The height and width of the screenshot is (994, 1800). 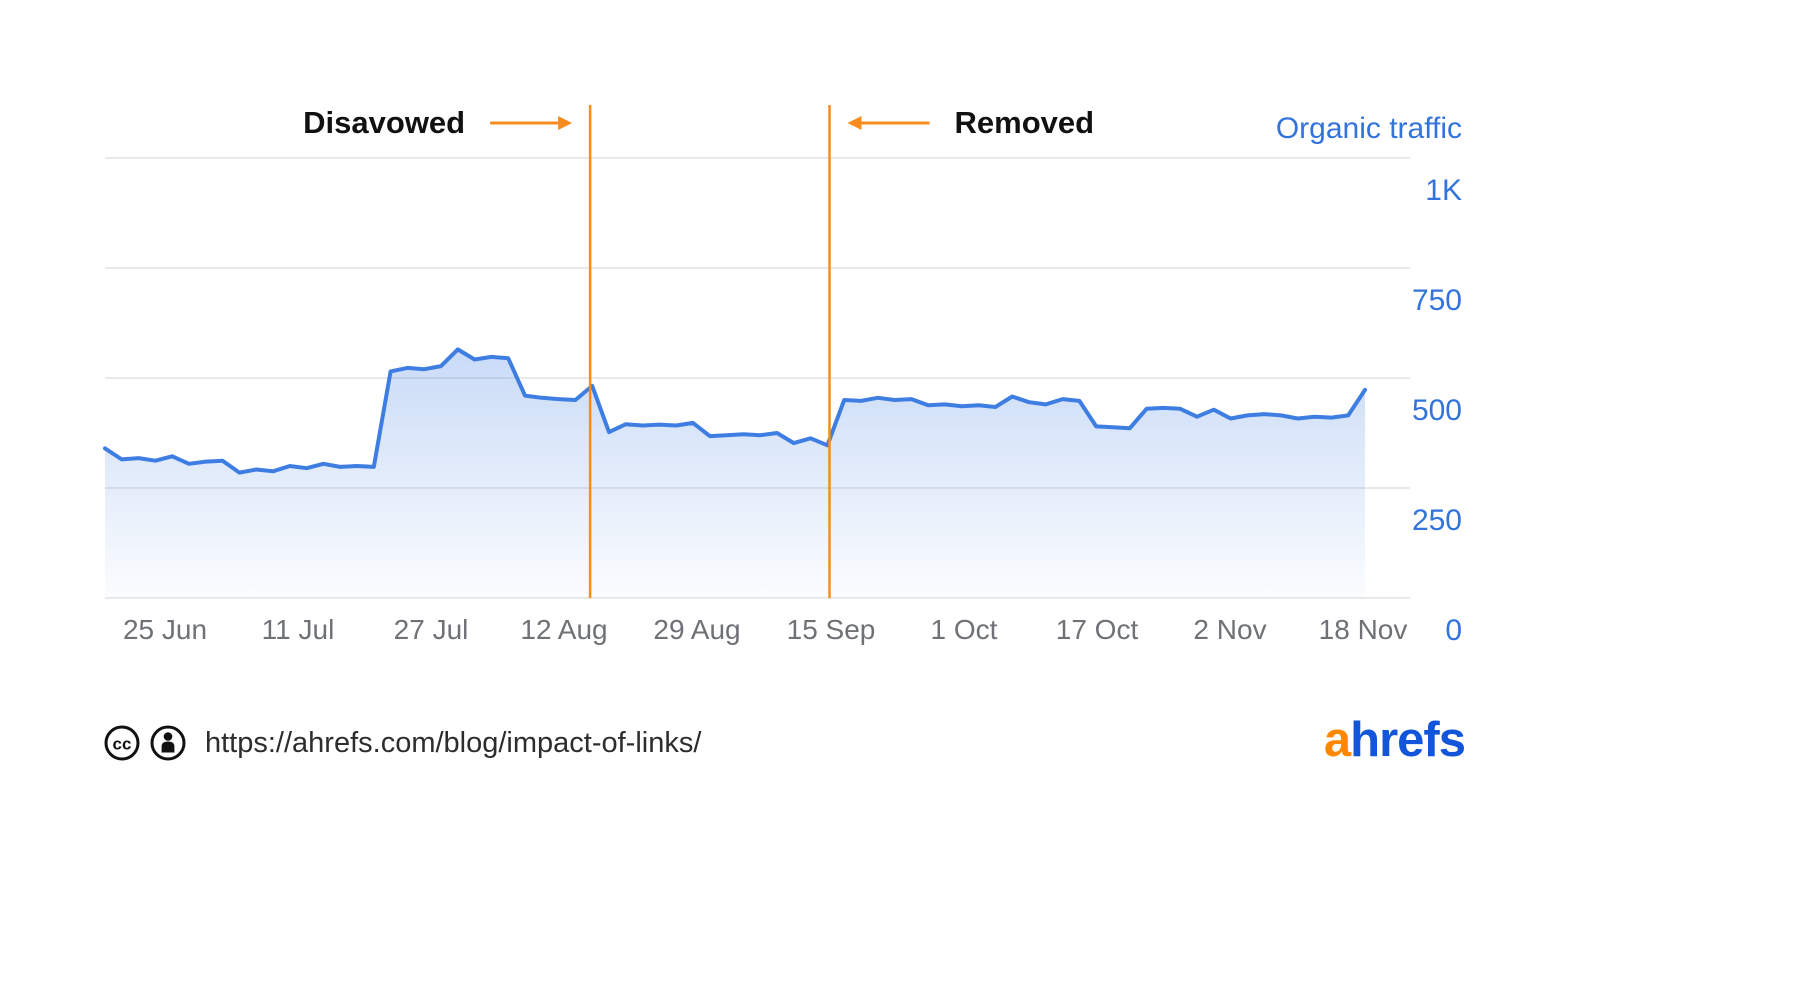 I want to click on x-axis-label: 12 Aug, so click(x=564, y=629).